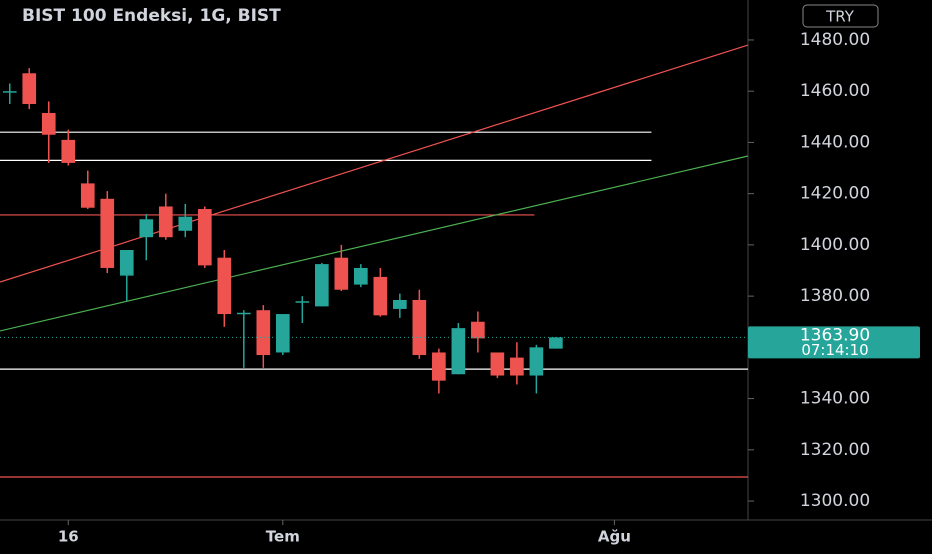 The width and height of the screenshot is (932, 554). I want to click on y-tick-label: 1380.00, so click(835, 296).